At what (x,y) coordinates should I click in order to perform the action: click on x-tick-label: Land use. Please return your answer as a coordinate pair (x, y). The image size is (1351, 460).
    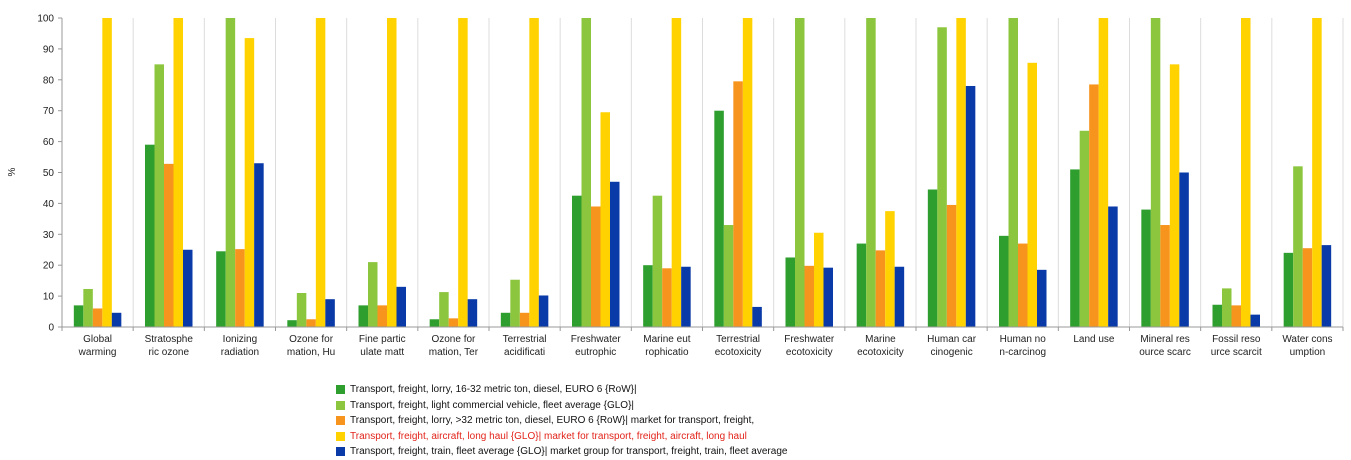
    Looking at the image, I should click on (1094, 339).